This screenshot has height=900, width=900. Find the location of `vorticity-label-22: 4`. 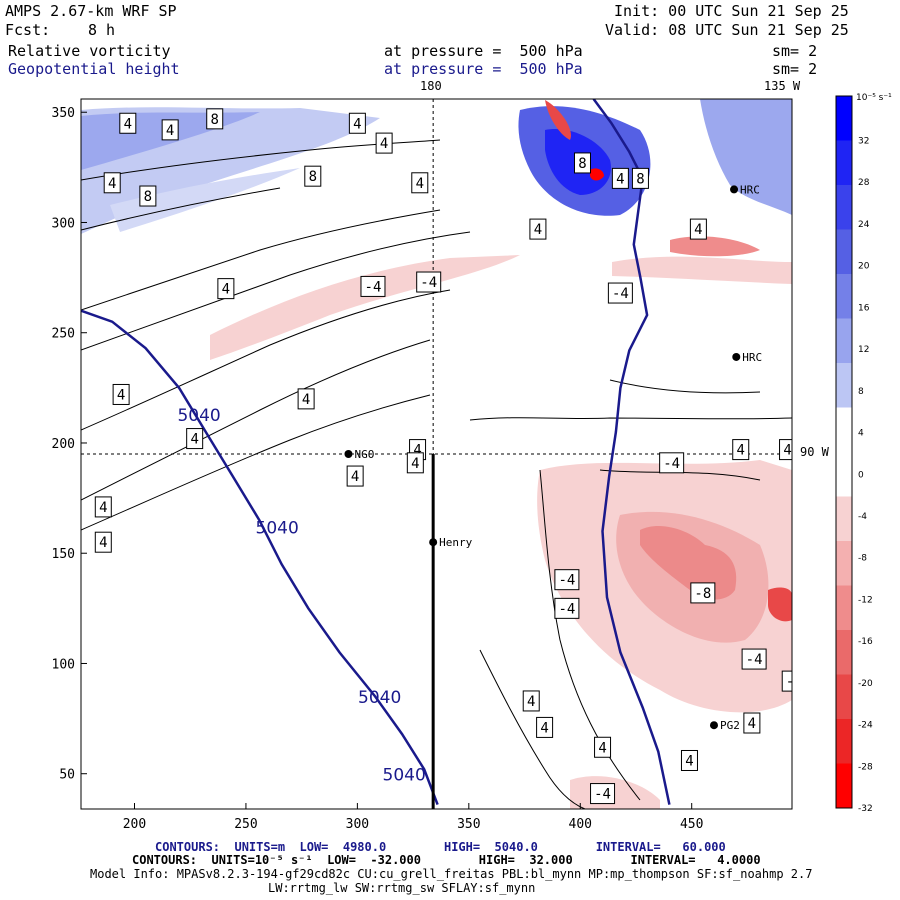

vorticity-label-22: 4 is located at coordinates (415, 463).